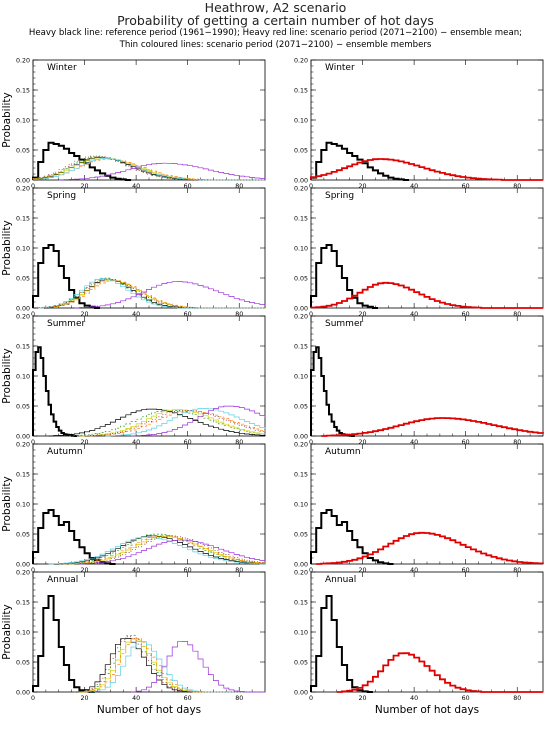 This screenshot has width=551, height=755. What do you see at coordinates (65, 452) in the screenshot?
I see `season-label: Autumn` at bounding box center [65, 452].